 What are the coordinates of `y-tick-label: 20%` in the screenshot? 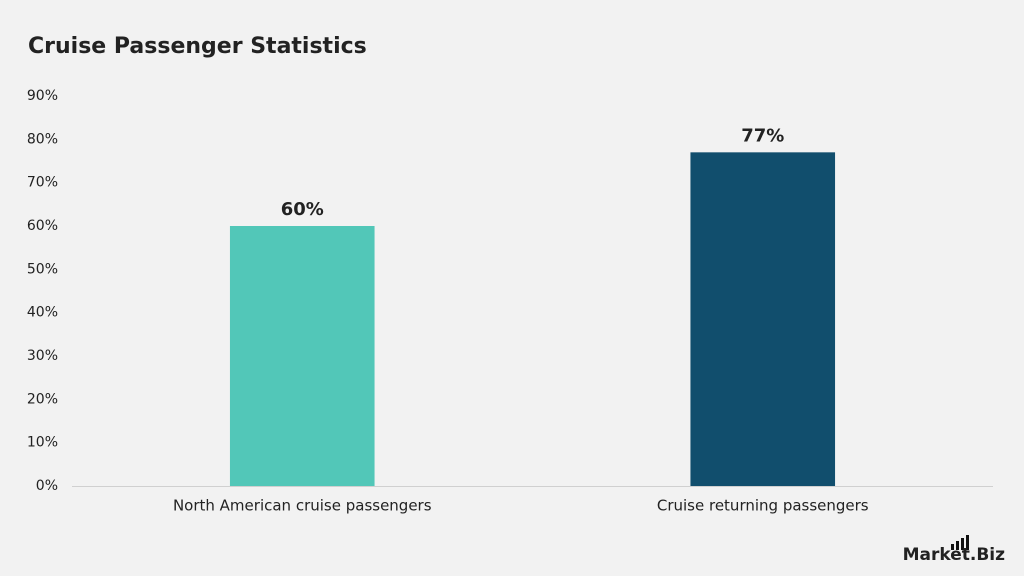 It's located at (42, 399).